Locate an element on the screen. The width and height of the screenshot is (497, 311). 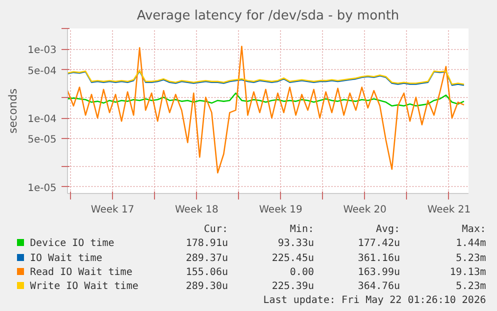
text: 0.00 is located at coordinates (301, 273).